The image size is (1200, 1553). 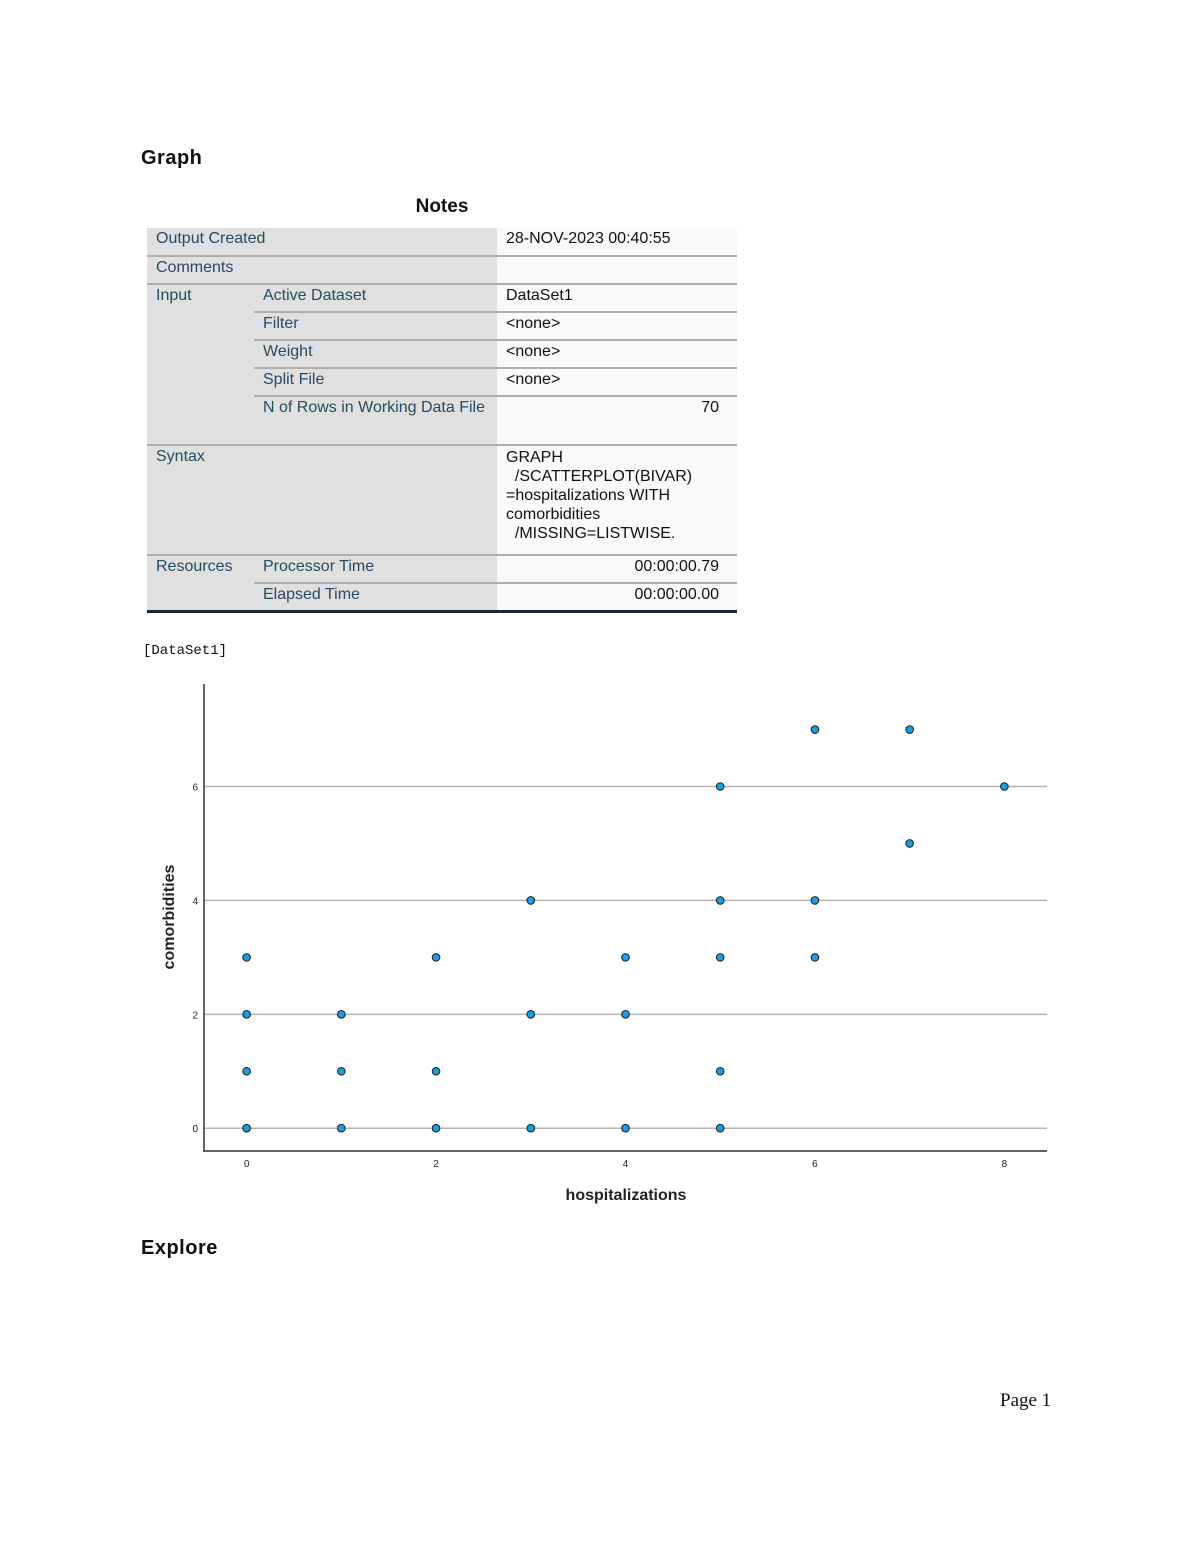 I want to click on active-dataset-label: Active Dataset, so click(x=375, y=298).